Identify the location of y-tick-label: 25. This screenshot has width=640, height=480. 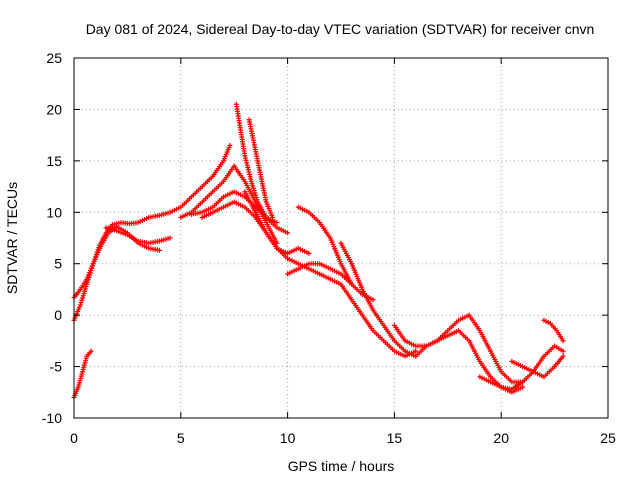
(54, 58).